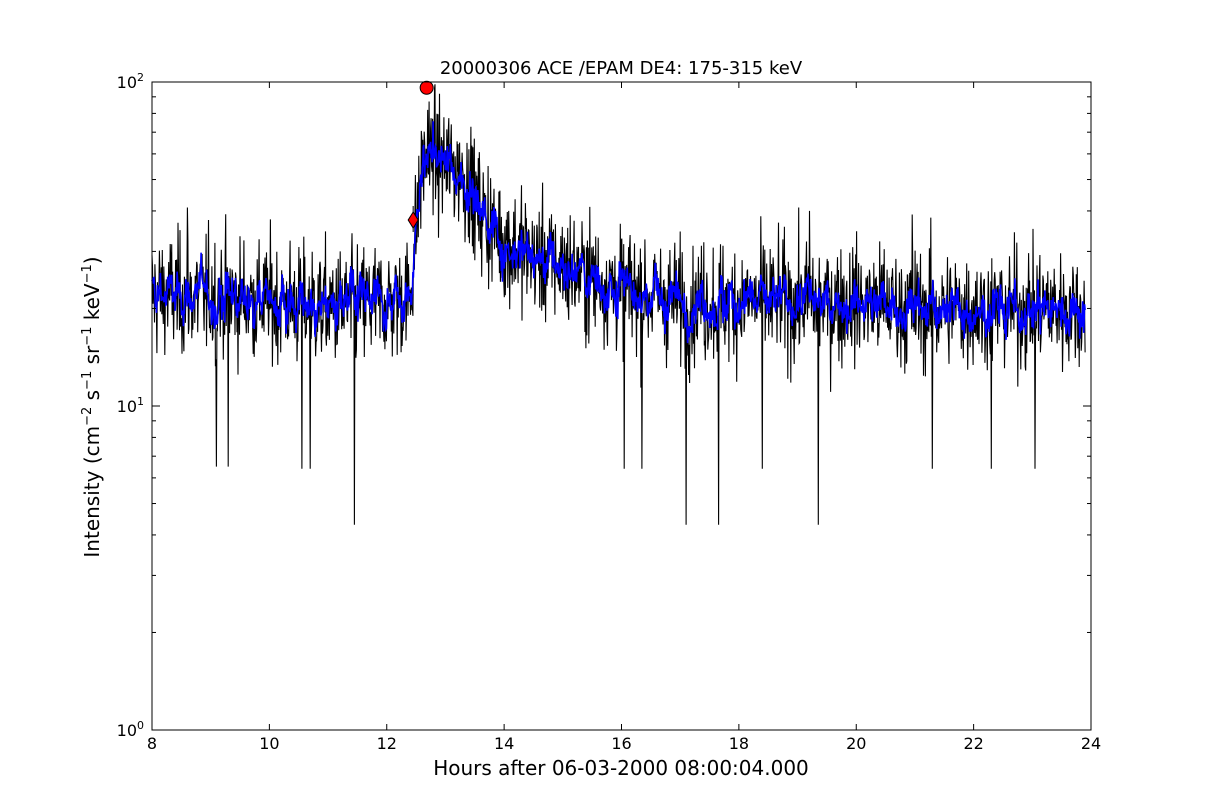 The height and width of the screenshot is (812, 1212). I want to click on x-tick-label: 12, so click(387, 743).